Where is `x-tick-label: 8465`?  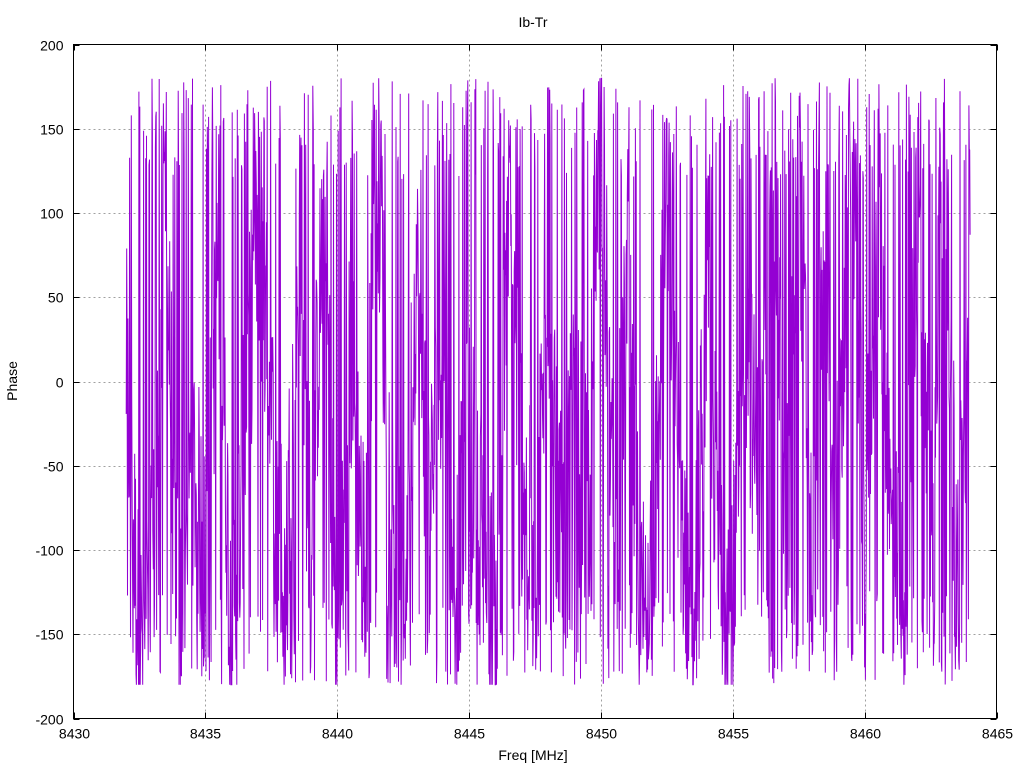 x-tick-label: 8465 is located at coordinates (997, 734).